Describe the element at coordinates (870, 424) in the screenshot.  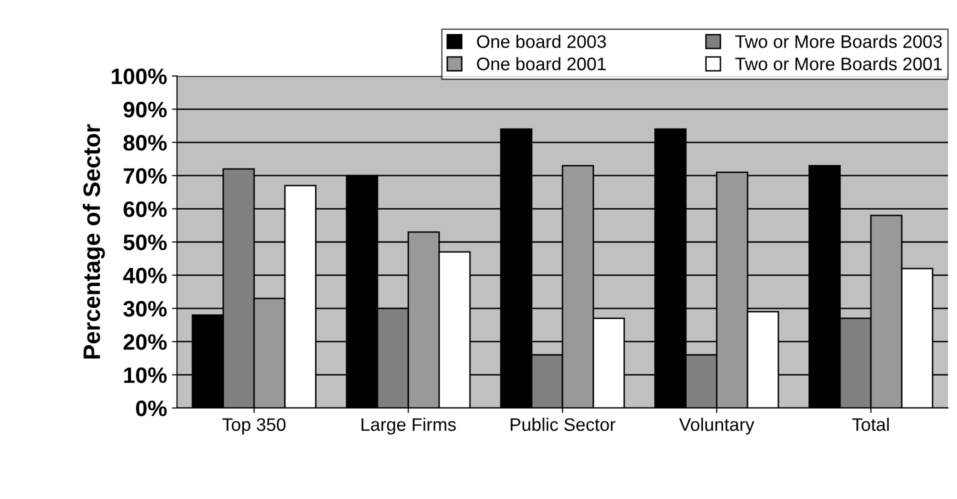
I see `x-tick-label: Total` at that location.